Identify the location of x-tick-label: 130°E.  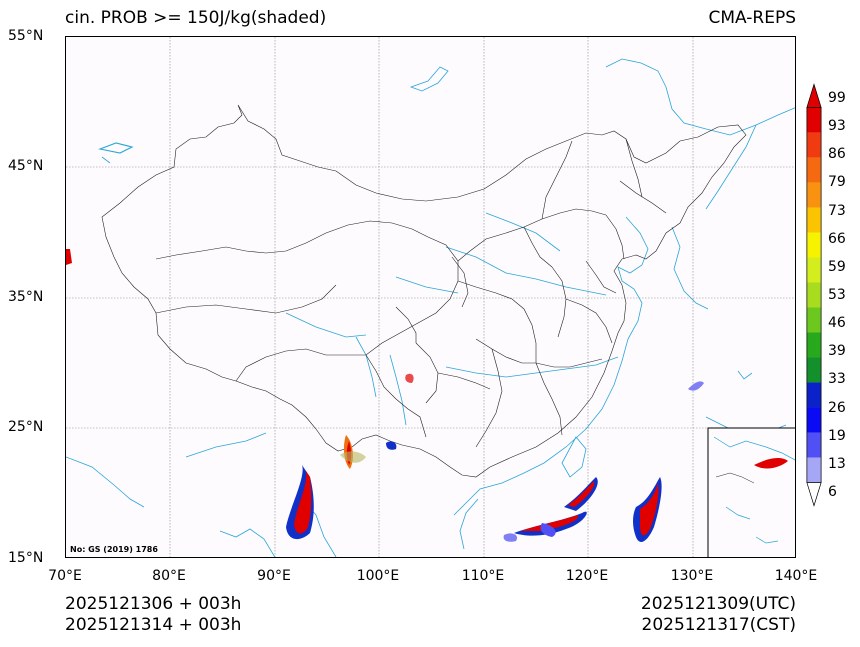
(692, 576).